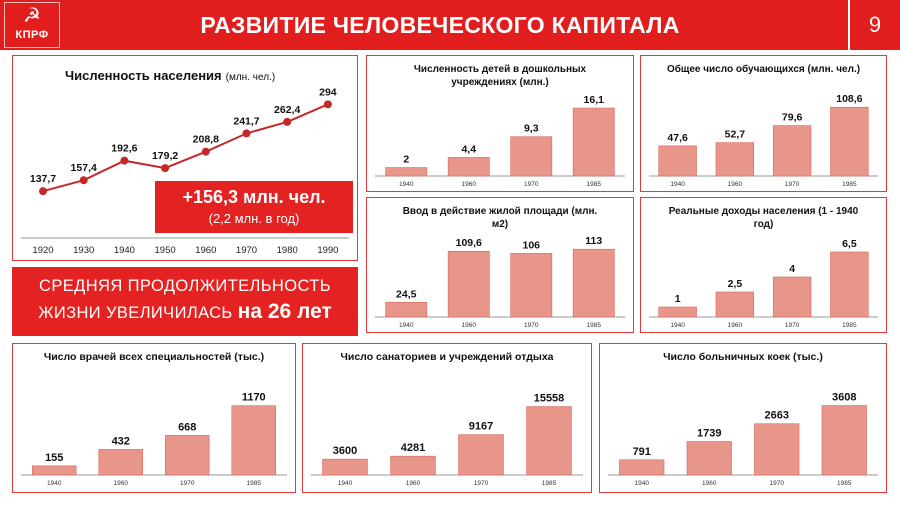  Describe the element at coordinates (450, 25) in the screenshot. I see `header-bar: ☭ КПРФ РАЗВИТИЕ ЧЕЛОВЕЧЕСКОГО КАПИТАЛА 9` at that location.